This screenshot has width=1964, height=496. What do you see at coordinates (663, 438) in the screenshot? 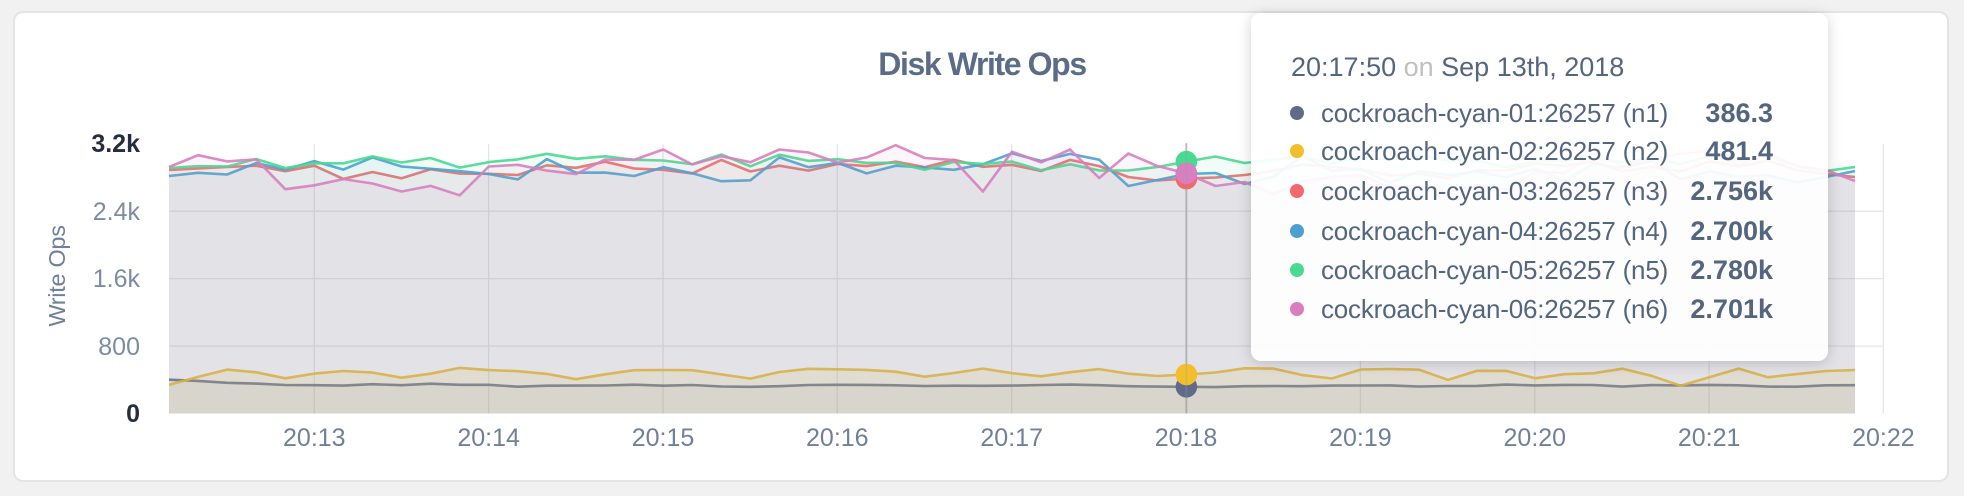
I see `svg-text: 20:15` at bounding box center [663, 438].